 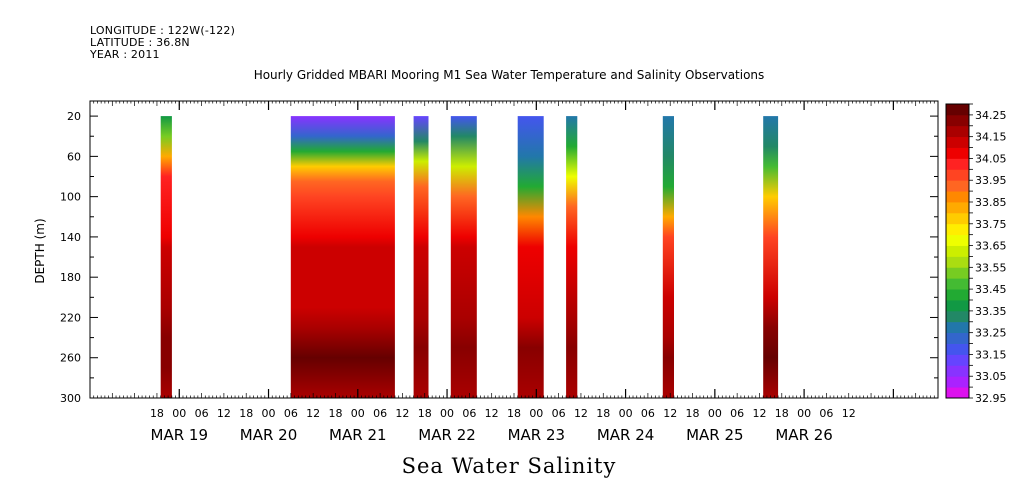 What do you see at coordinates (70, 277) in the screenshot?
I see `y-tick-label: 180` at bounding box center [70, 277].